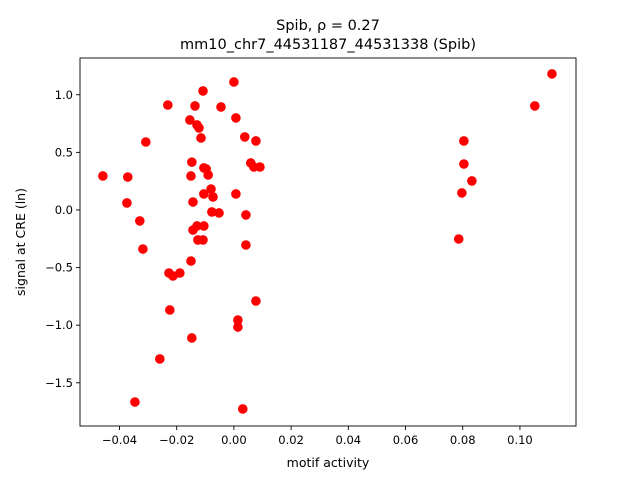  Describe the element at coordinates (406, 440) in the screenshot. I see `x-tick-label: 0.06` at that location.